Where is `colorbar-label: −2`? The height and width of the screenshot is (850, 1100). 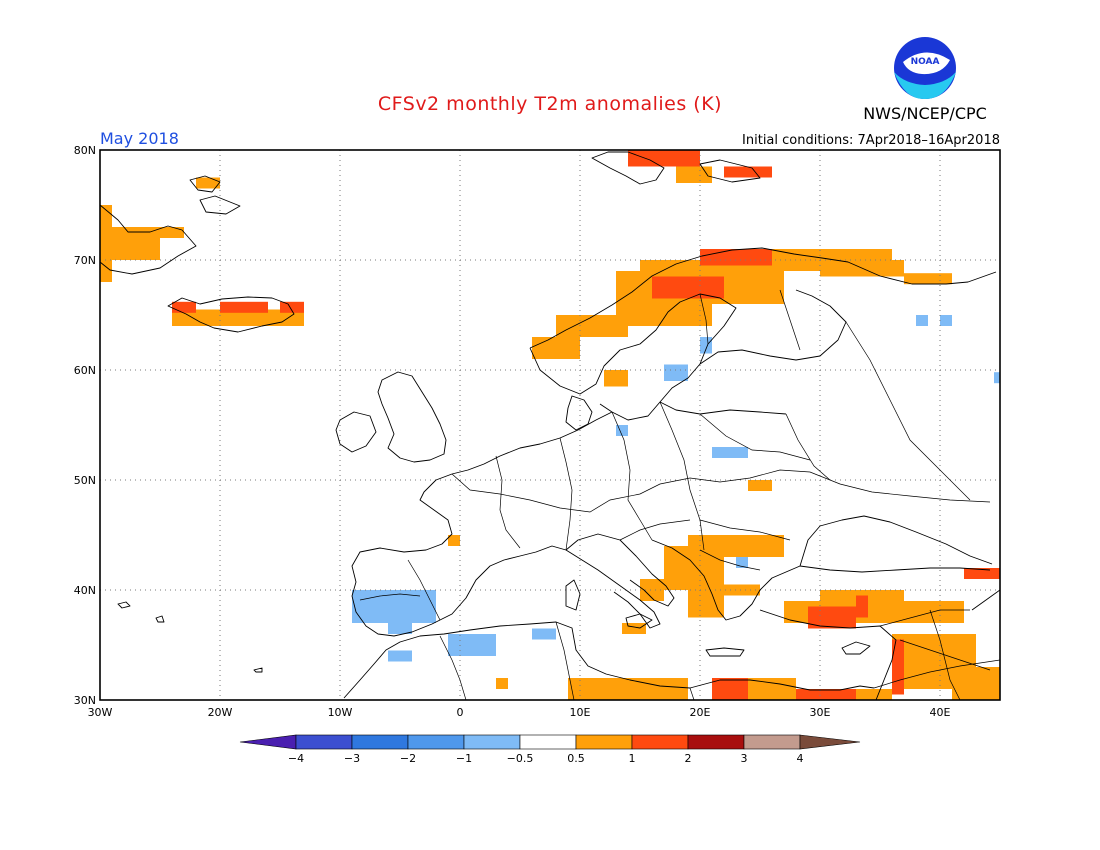 colorbar-label: −2 is located at coordinates (408, 758).